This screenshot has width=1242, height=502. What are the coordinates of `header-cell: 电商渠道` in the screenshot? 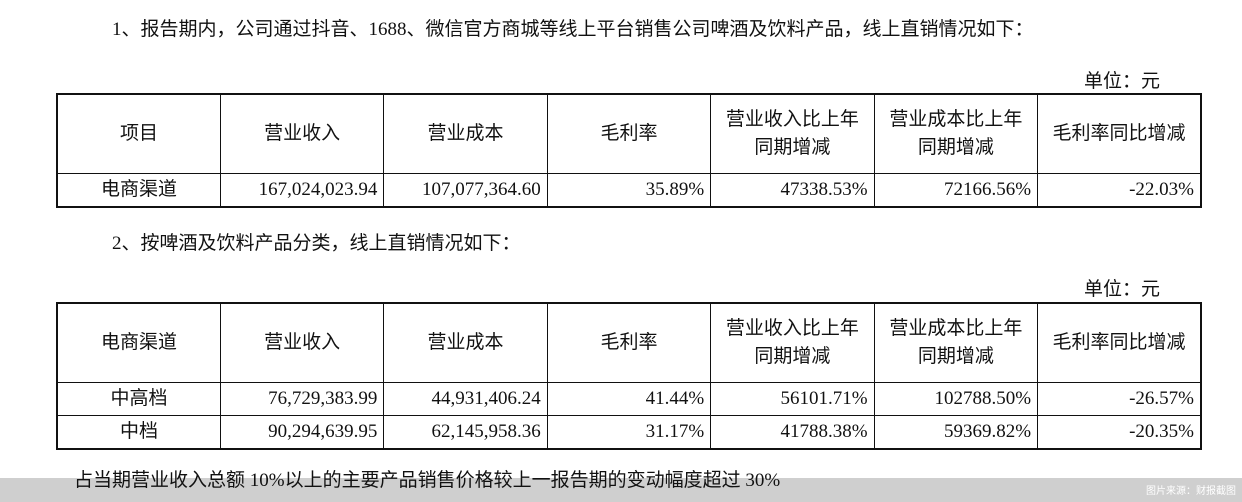 It's located at (138, 342).